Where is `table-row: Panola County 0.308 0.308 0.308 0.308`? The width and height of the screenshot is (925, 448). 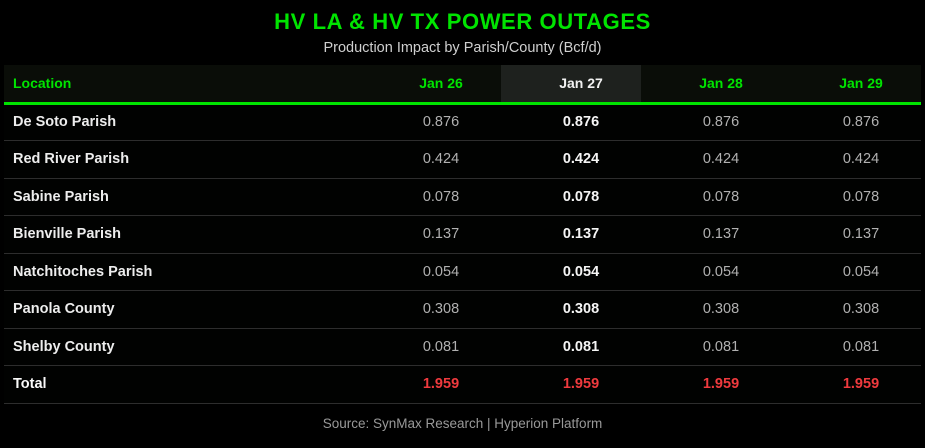
table-row: Panola County 0.308 0.308 0.308 0.308 is located at coordinates (462, 309).